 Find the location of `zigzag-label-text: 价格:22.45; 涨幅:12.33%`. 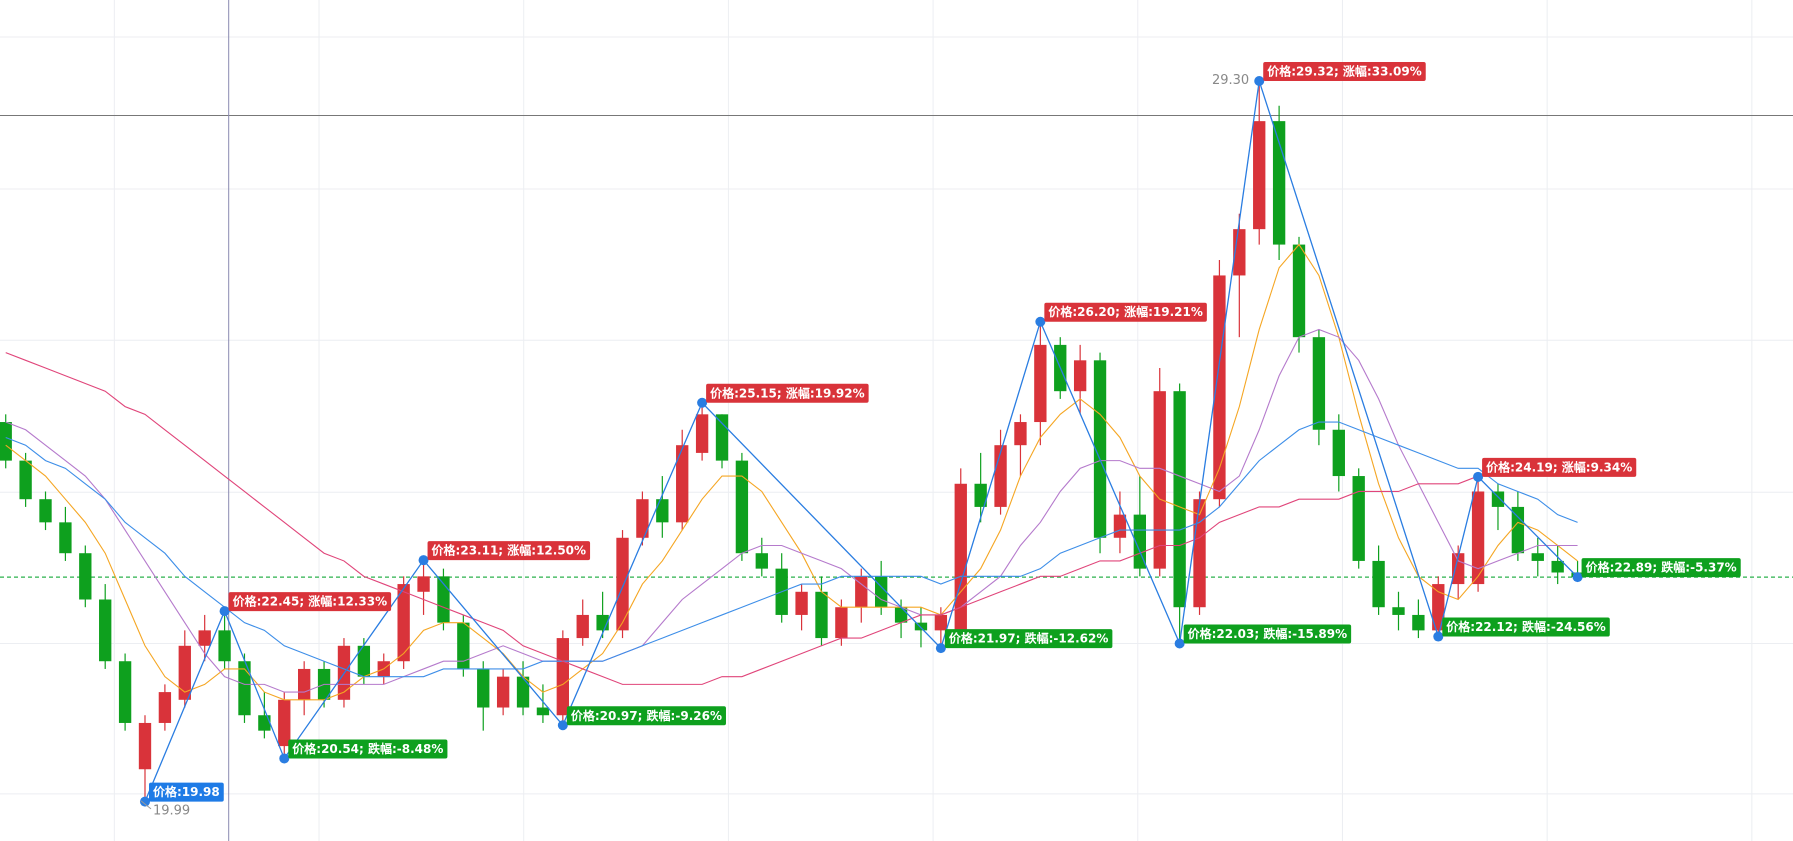

zigzag-label-text: 价格:22.45; 涨幅:12.33% is located at coordinates (310, 601).